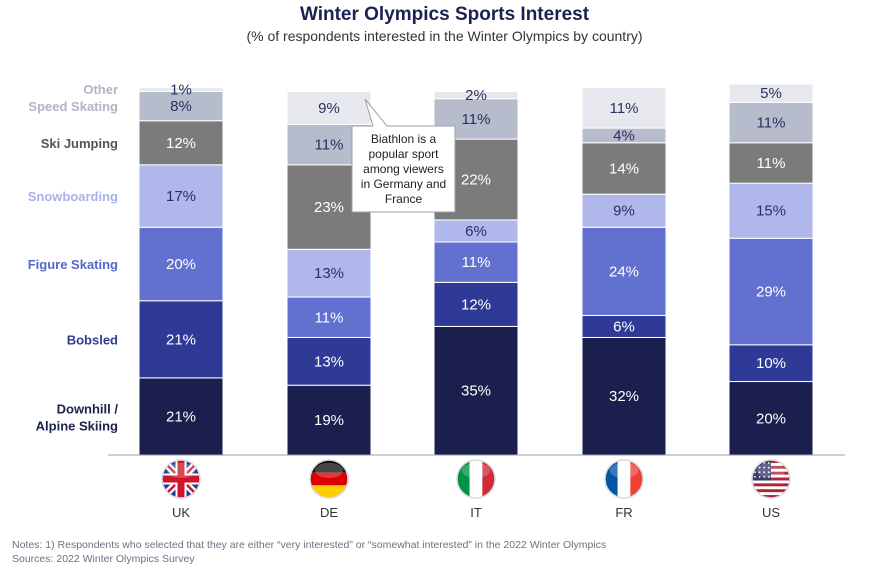 This screenshot has height=580, width=889. What do you see at coordinates (329, 479) in the screenshot?
I see `germany-flag-icon` at bounding box center [329, 479].